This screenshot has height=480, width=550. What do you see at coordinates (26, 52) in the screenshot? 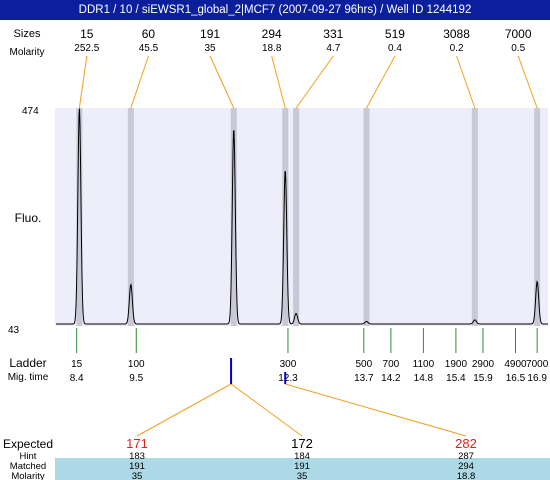
I see `molarity-row-label: Molarity` at bounding box center [26, 52].